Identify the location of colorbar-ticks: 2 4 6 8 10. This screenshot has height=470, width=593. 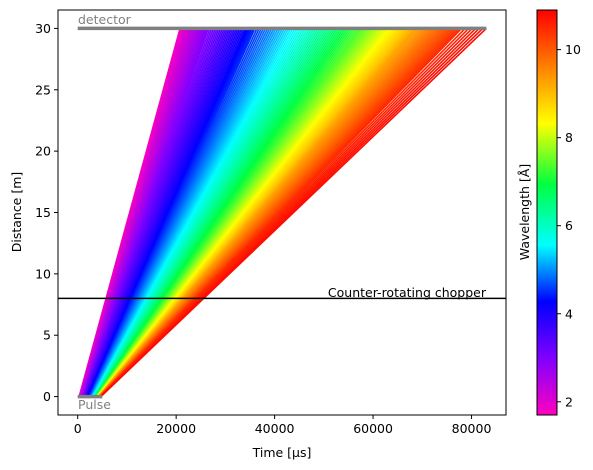
(569, 225).